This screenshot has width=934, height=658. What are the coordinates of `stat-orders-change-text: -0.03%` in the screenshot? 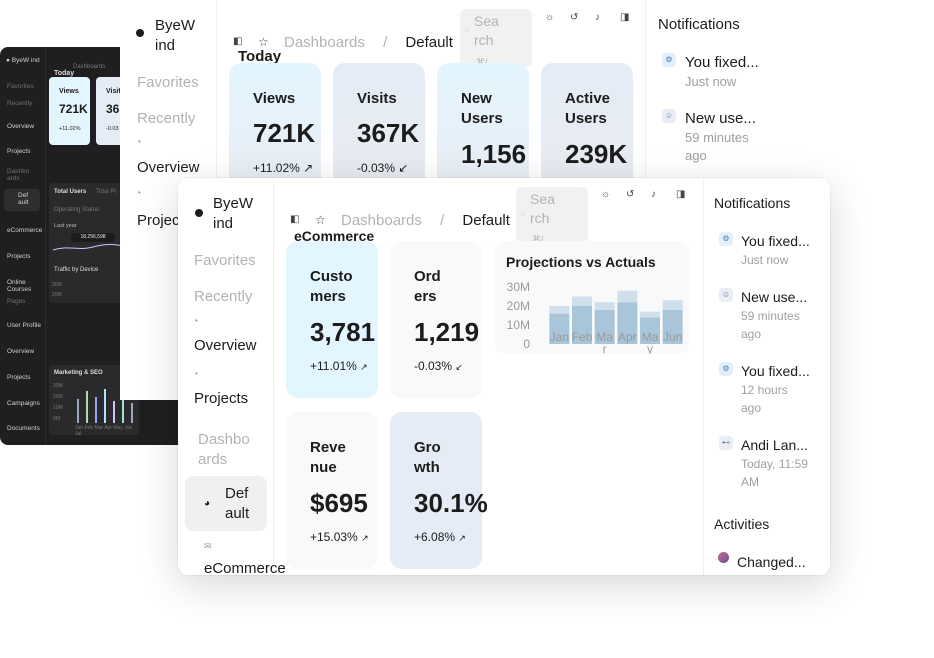 It's located at (433, 366).